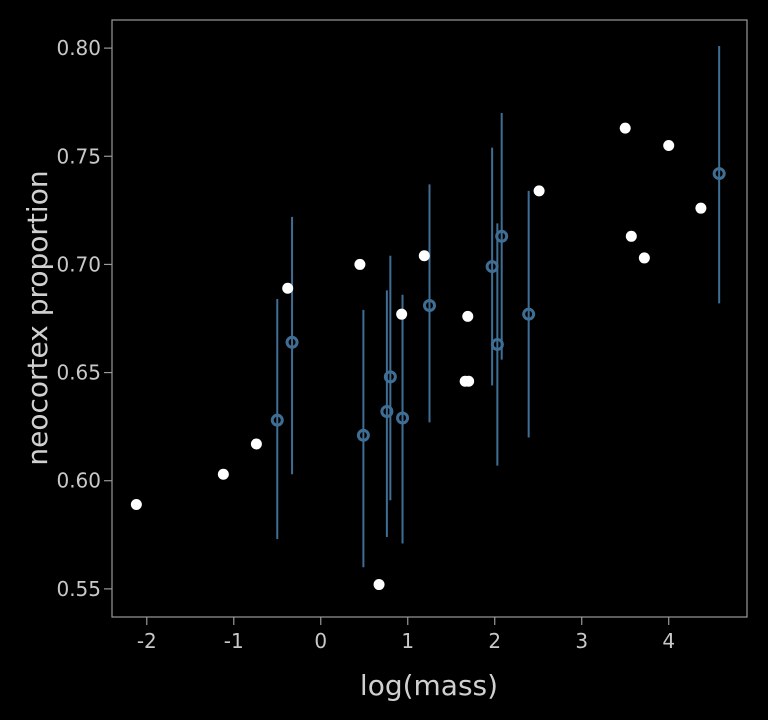  What do you see at coordinates (78, 589) in the screenshot?
I see `y-tick-label: 0.55` at bounding box center [78, 589].